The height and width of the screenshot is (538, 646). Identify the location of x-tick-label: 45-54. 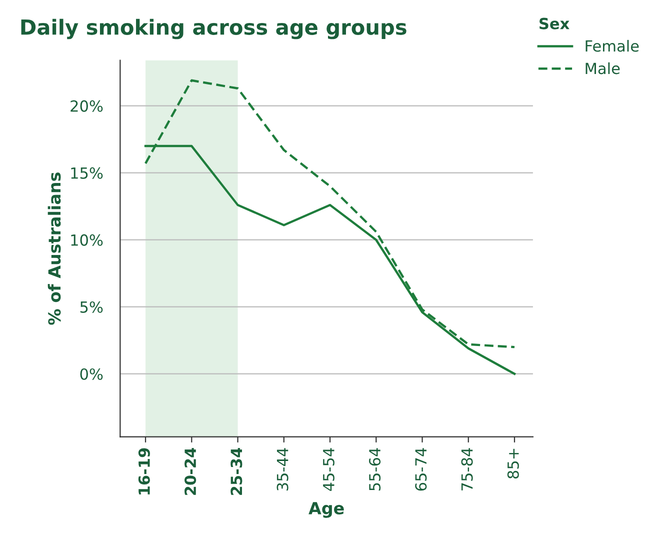
(328, 469).